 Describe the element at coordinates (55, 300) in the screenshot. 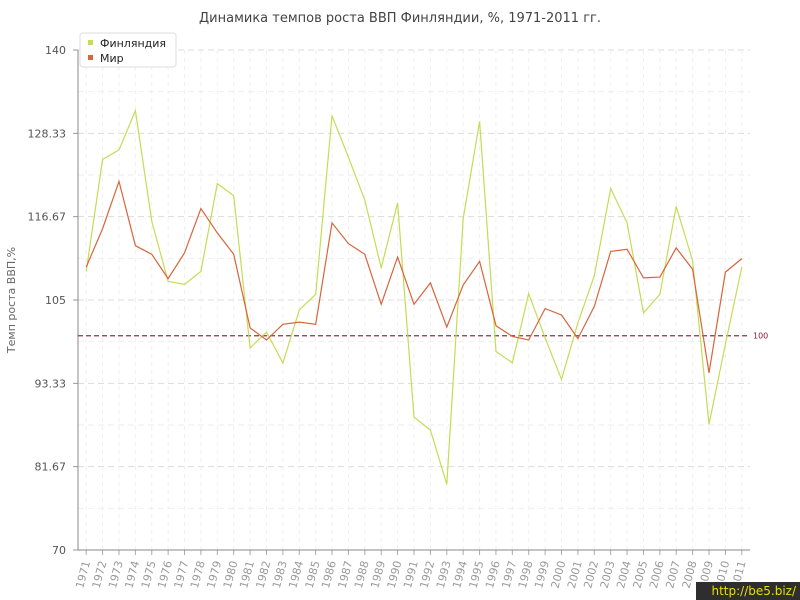

I see `y-tick-label: 105` at that location.